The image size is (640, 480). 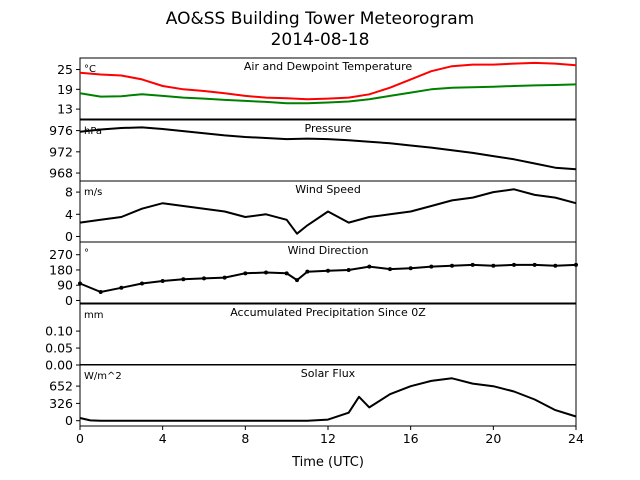 I want to click on panel-title: Accumulated Precipitation Since 0Z, so click(x=328, y=312).